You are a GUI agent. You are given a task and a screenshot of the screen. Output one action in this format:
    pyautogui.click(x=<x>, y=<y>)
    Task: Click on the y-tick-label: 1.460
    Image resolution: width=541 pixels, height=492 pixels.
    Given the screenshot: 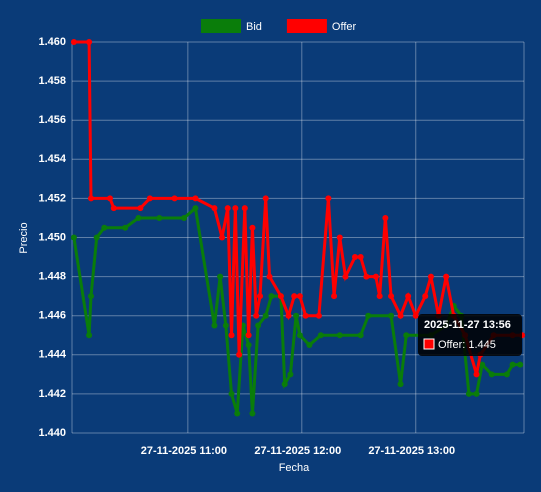 What is the action you would take?
    pyautogui.click(x=52, y=42)
    